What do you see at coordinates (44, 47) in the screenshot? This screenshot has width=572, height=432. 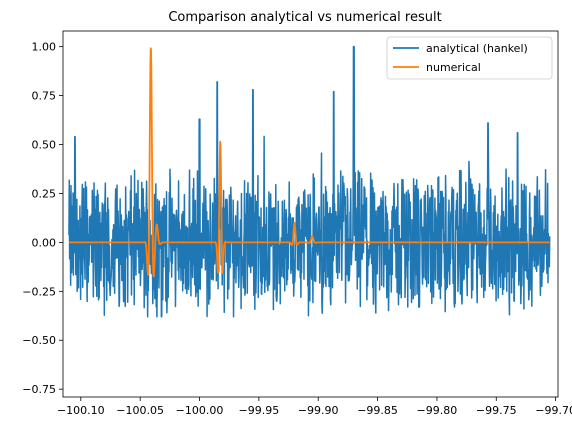 I see `y-tick-label: 1.00` at bounding box center [44, 47].